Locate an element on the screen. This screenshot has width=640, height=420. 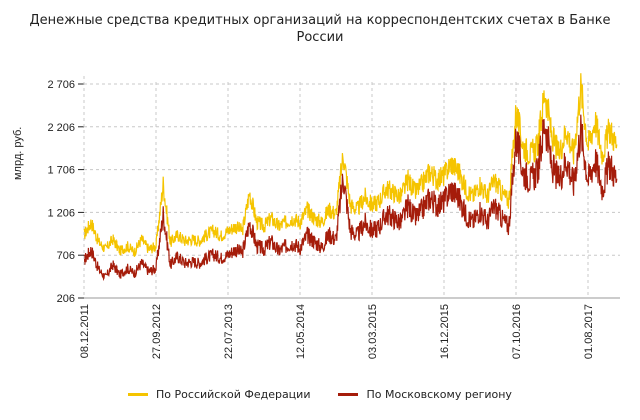
x-tick-label: 16.12.2015 is located at coordinates (445, 331).